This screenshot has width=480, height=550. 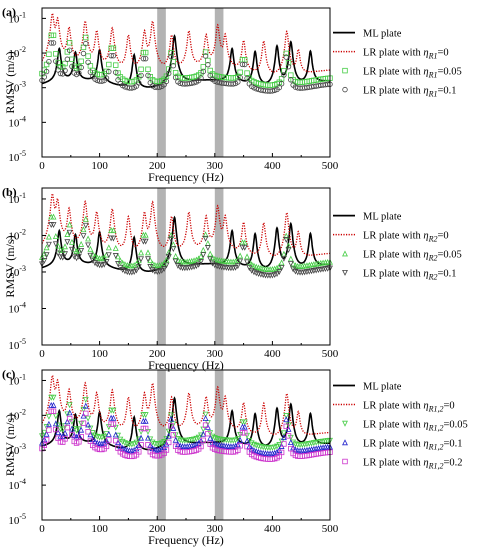 What do you see at coordinates (9, 192) in the screenshot?
I see `panel-label: (b)` at bounding box center [9, 192].